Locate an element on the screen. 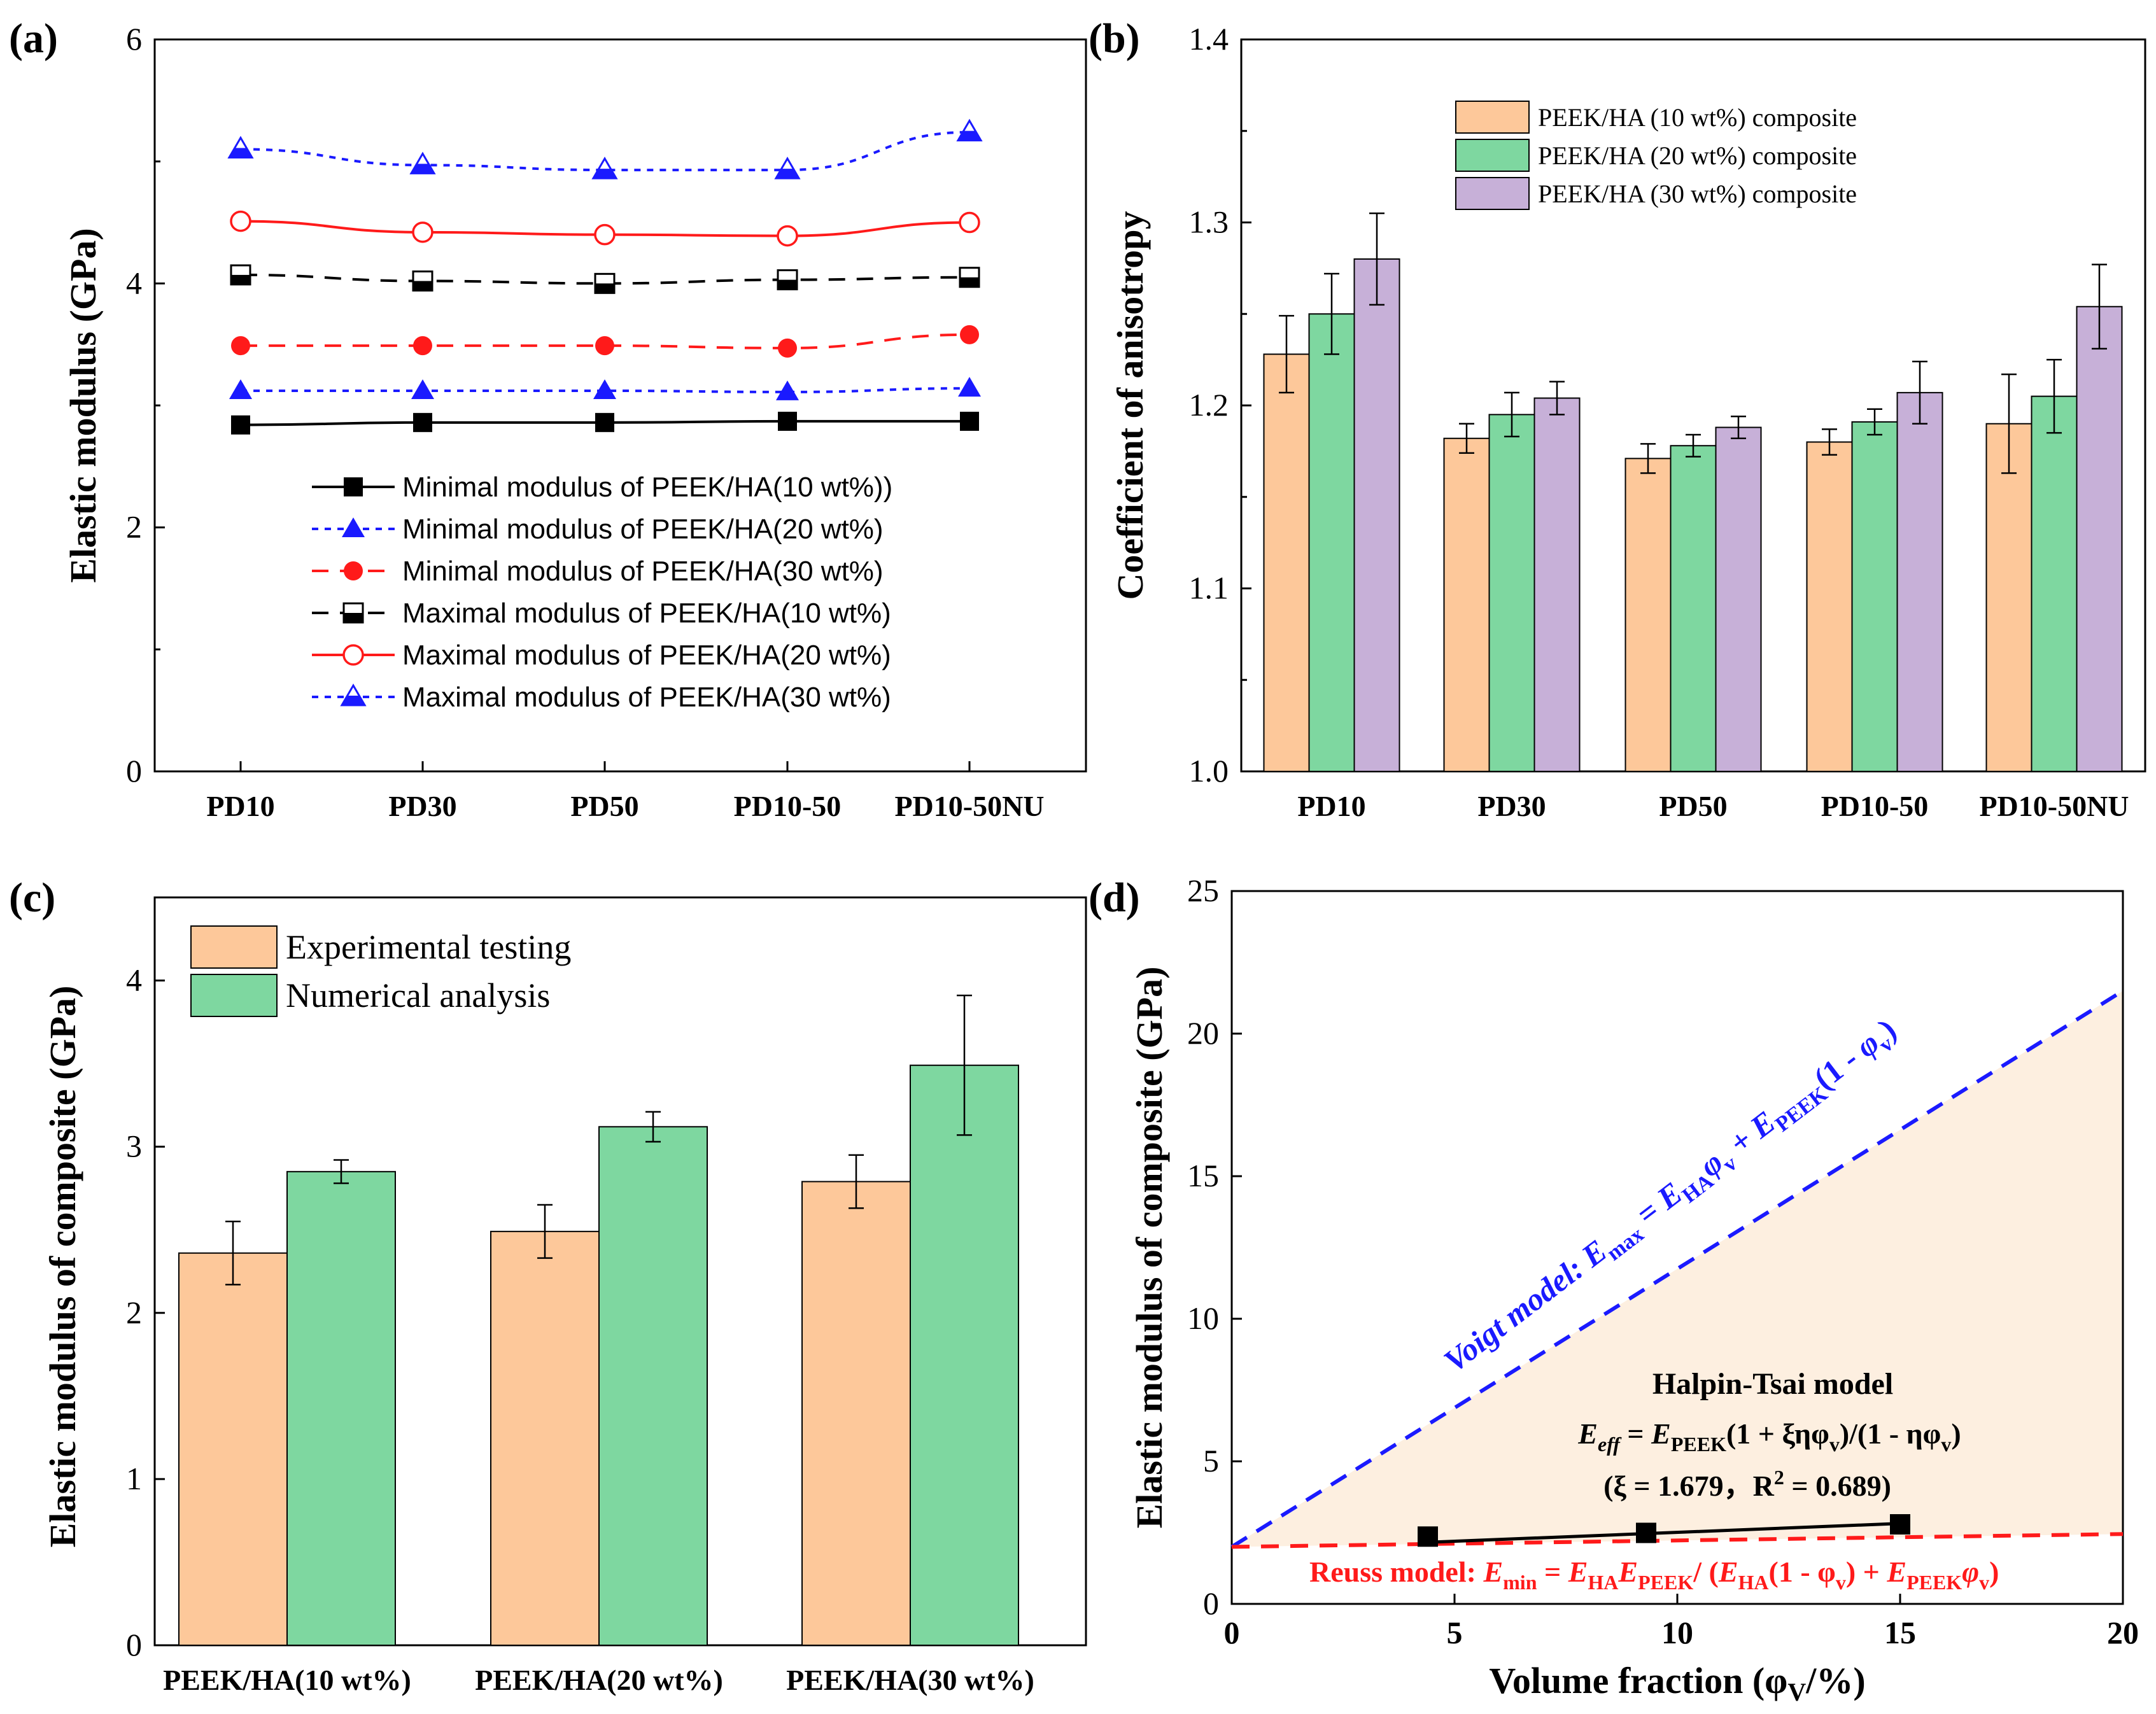 The width and height of the screenshot is (2156, 1714). halpin-v1-sub: v is located at coordinates (1834, 1445).